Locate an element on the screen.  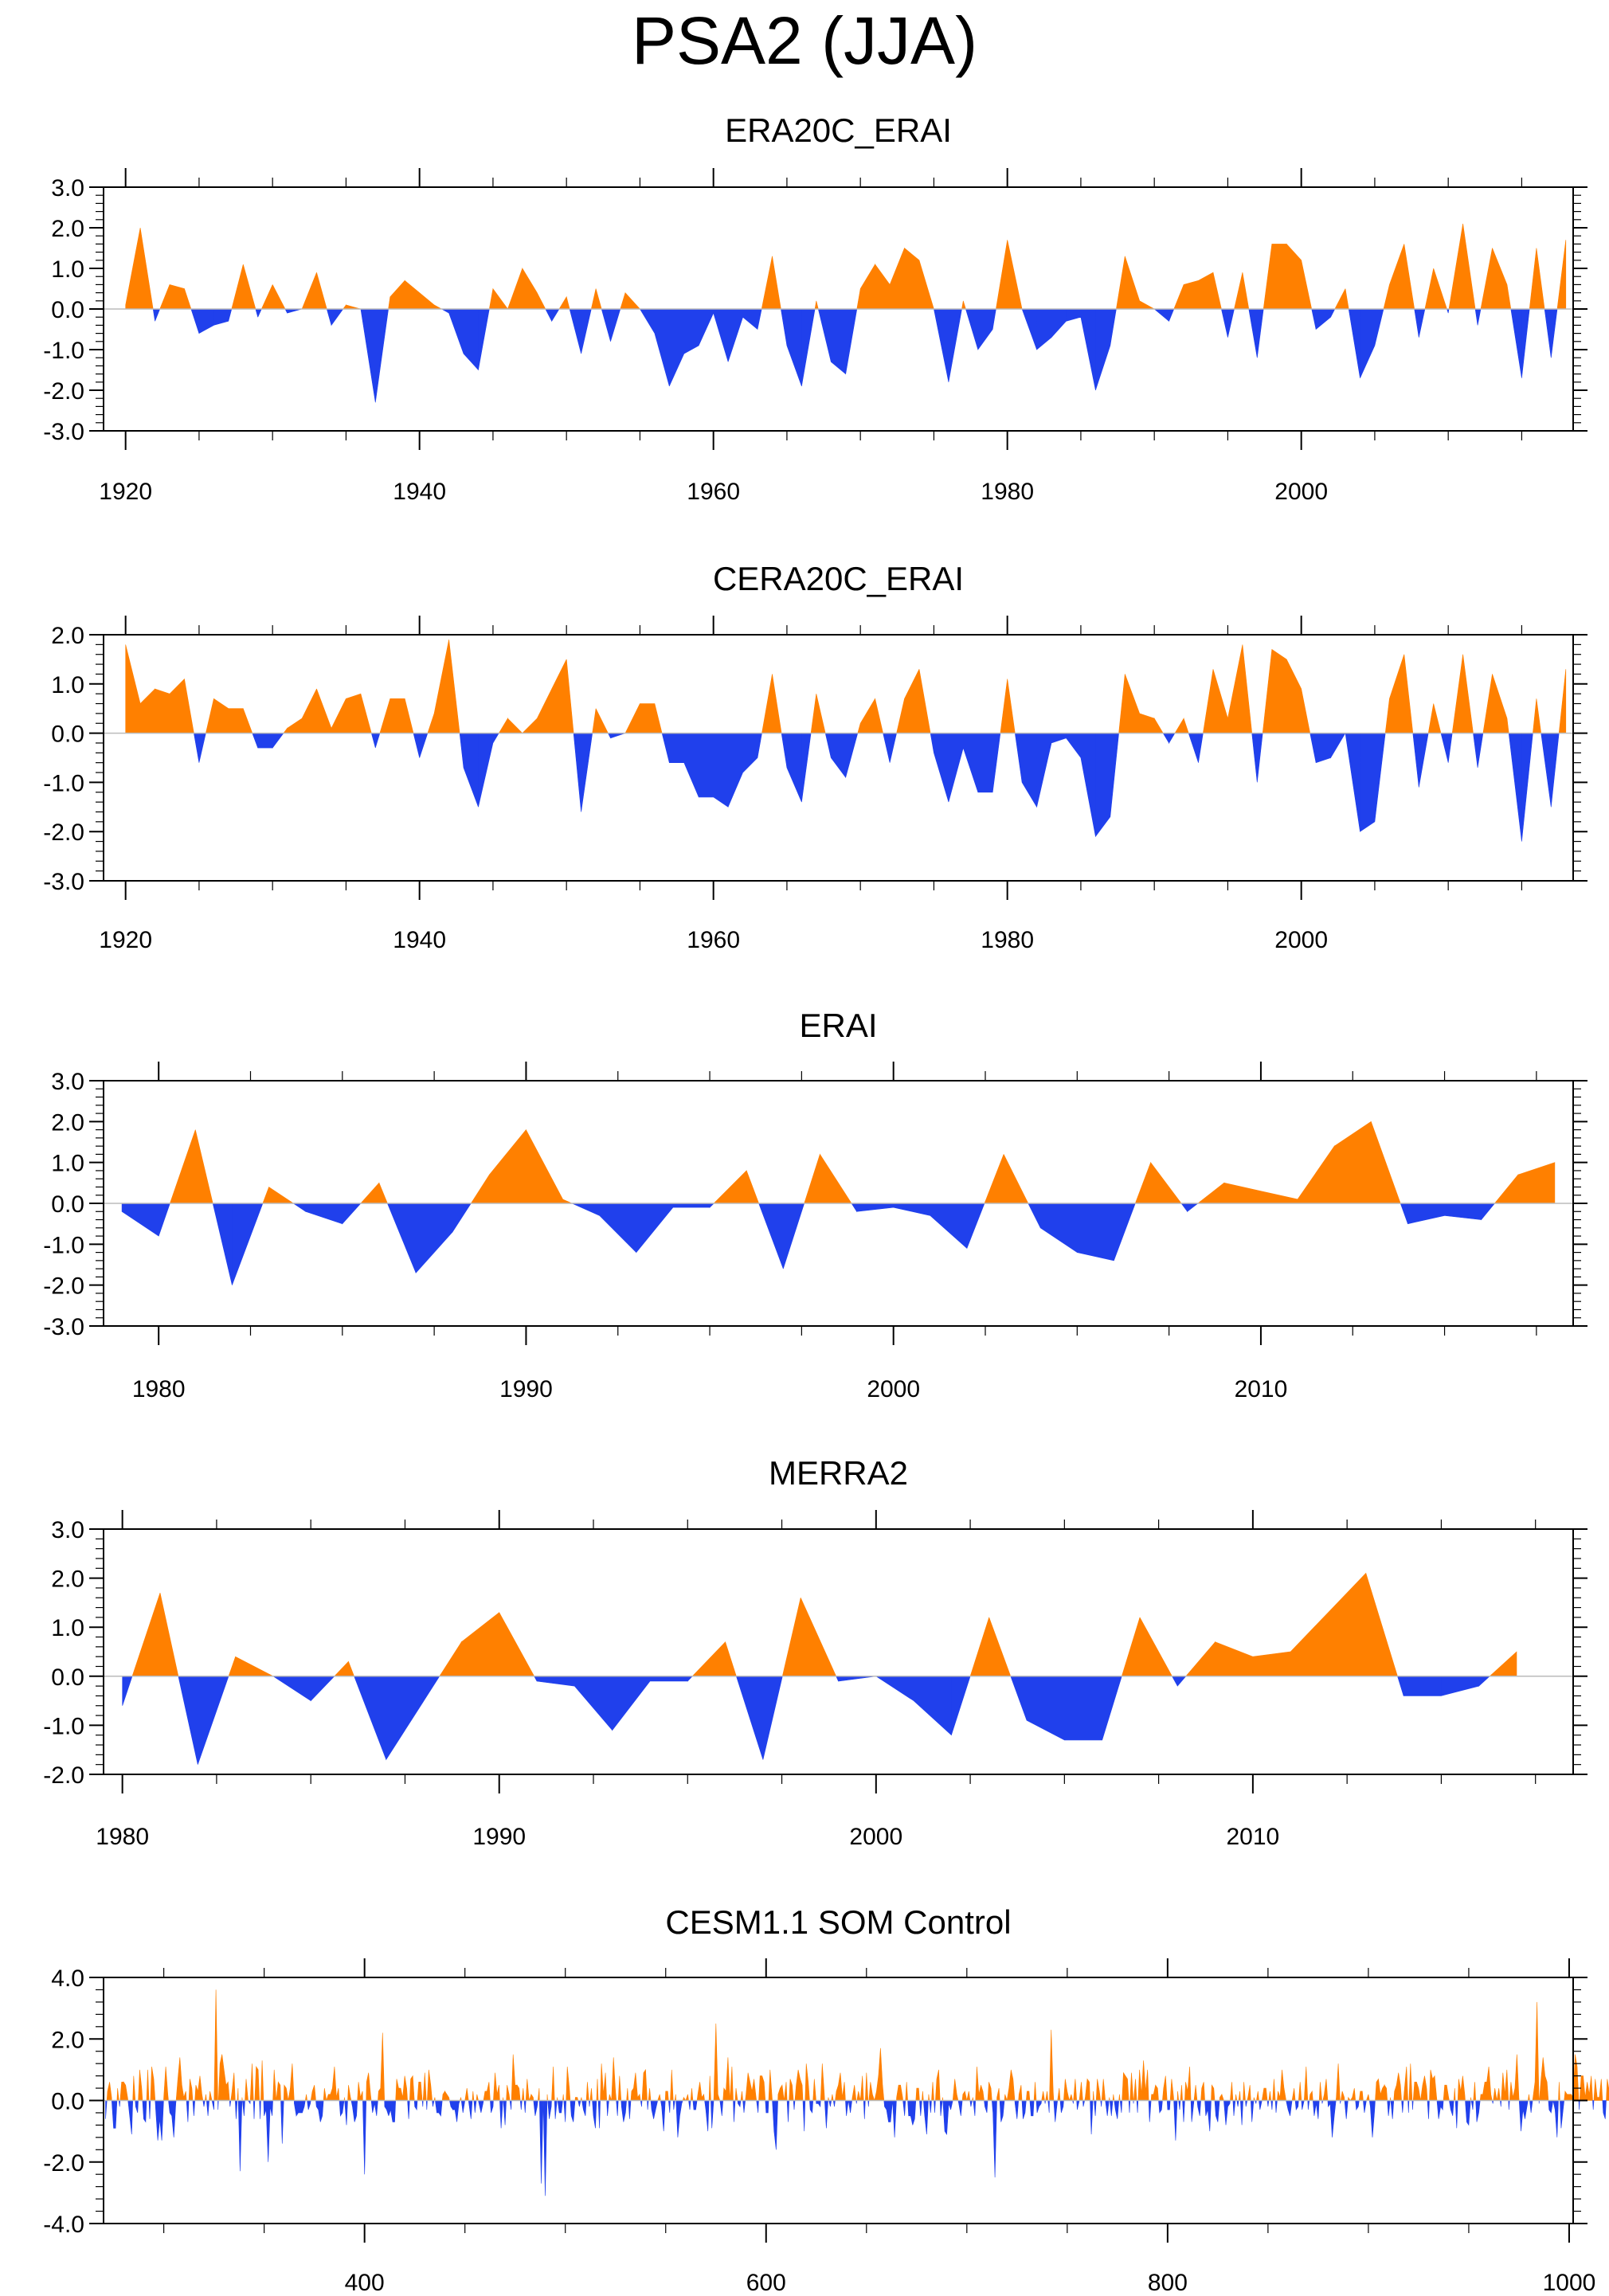
y-tick-label: 4.0 is located at coordinates (67, 1978).